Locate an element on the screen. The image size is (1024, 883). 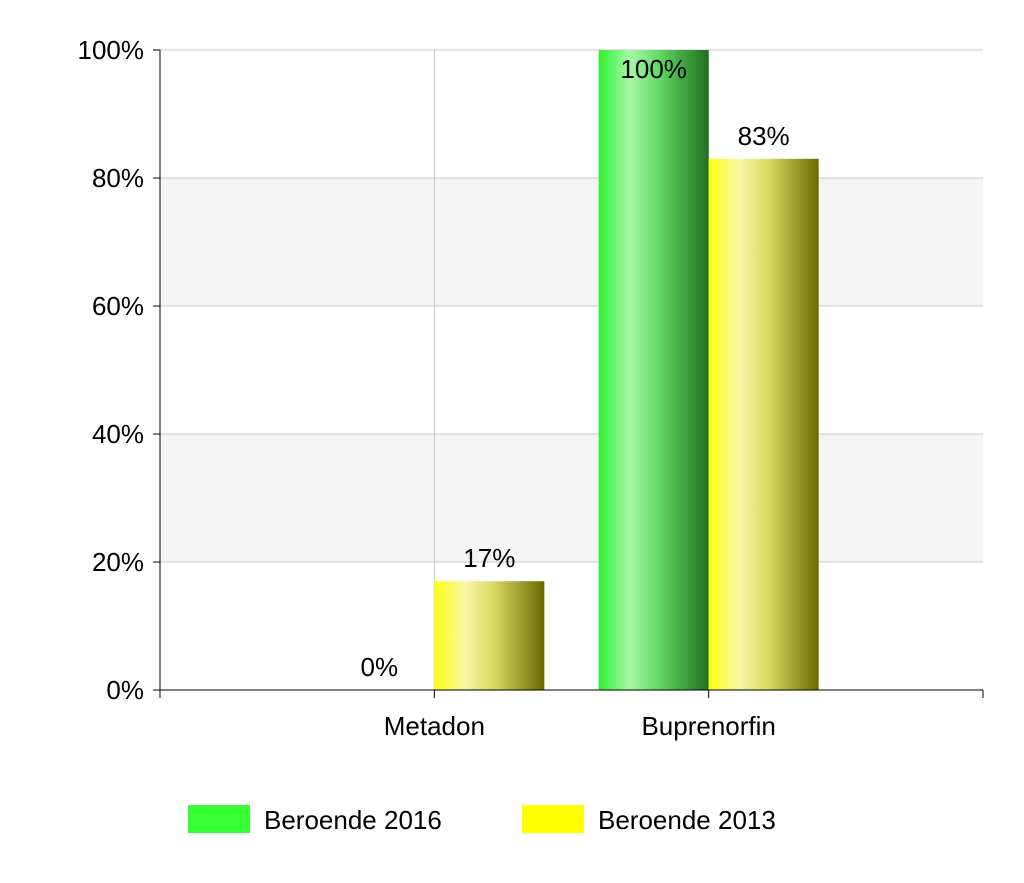
legend-label: Beroende 2016 is located at coordinates (353, 820).